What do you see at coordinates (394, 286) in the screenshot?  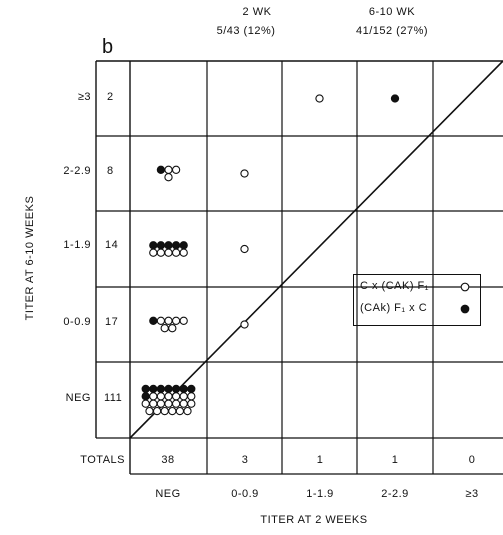 I see `legend-label: C x (CAK) F₁` at bounding box center [394, 286].